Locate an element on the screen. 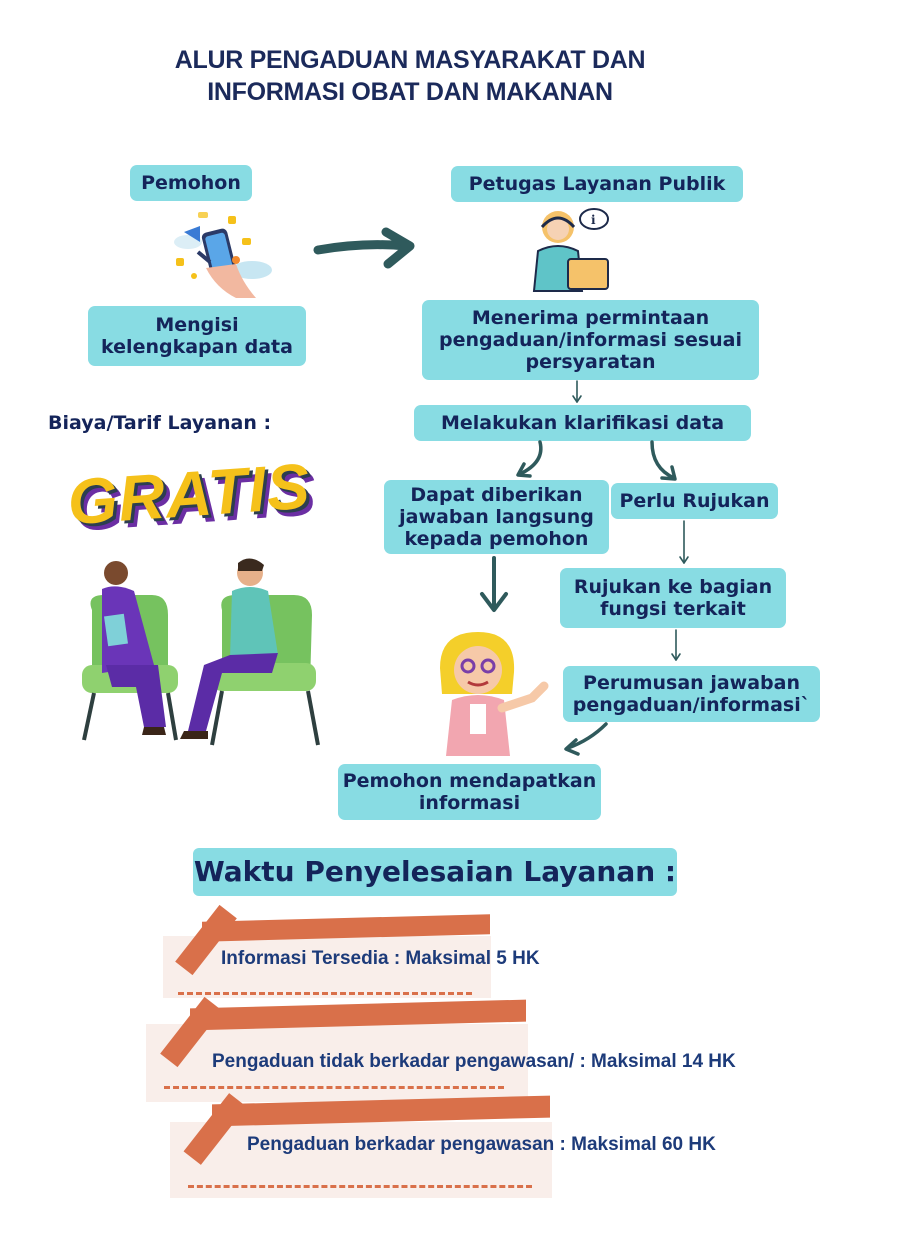  perlu-rujukan-box: Perlu Rujukan is located at coordinates (694, 501).